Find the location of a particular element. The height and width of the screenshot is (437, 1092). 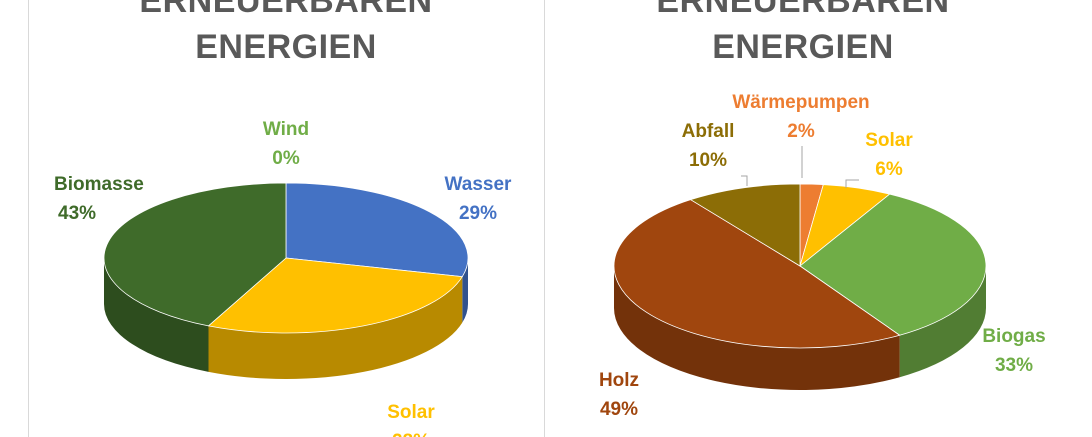

slice-wasser is located at coordinates (377, 230).